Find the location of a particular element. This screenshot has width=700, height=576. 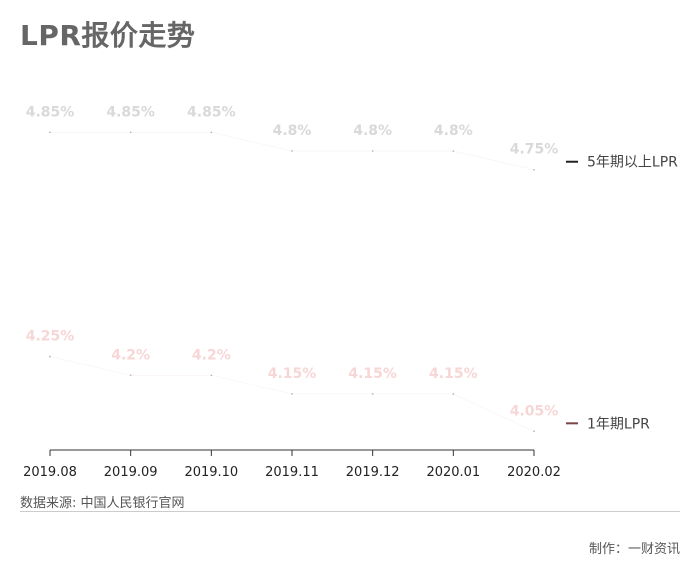

x-tick-label: 2020.01 is located at coordinates (453, 472).